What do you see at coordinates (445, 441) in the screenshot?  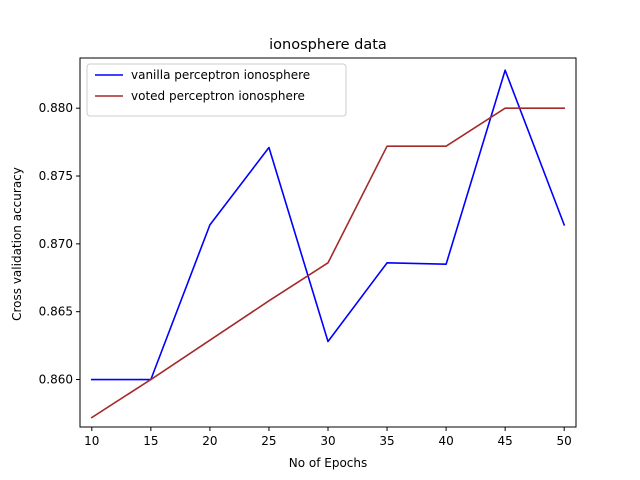 I see `x-tick-label: 40` at bounding box center [445, 441].